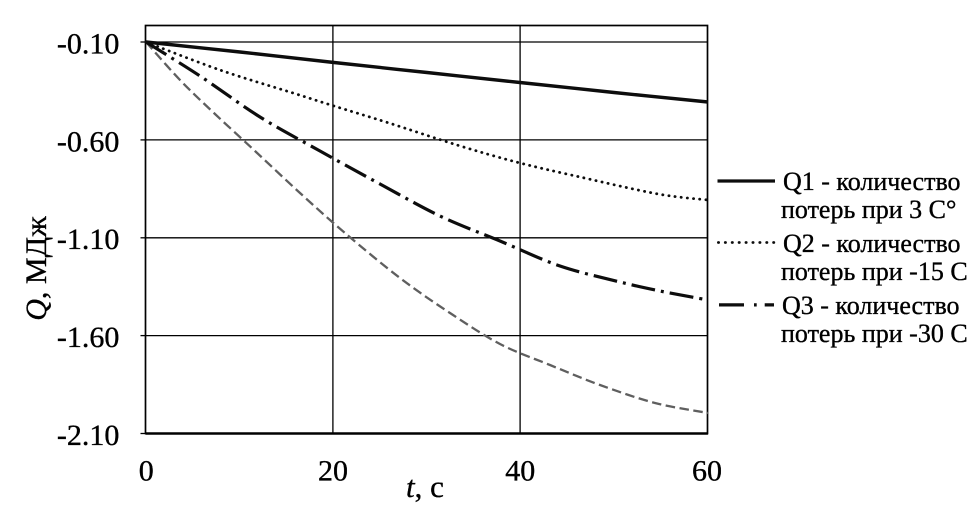 The height and width of the screenshot is (505, 980). What do you see at coordinates (707, 471) in the screenshot?
I see `svg-text: 60` at bounding box center [707, 471].